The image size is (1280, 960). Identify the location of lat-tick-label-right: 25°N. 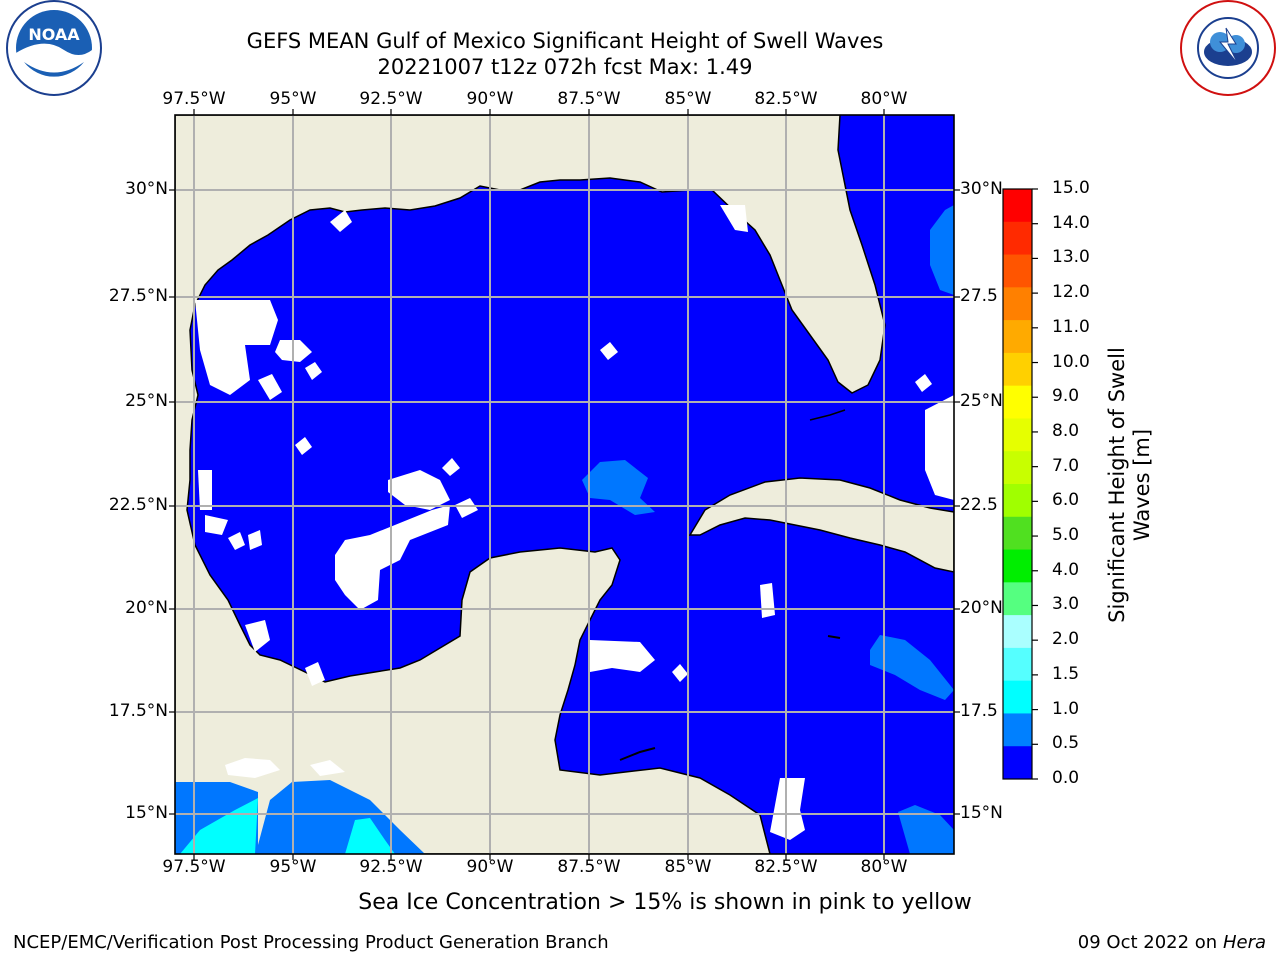
(981, 401).